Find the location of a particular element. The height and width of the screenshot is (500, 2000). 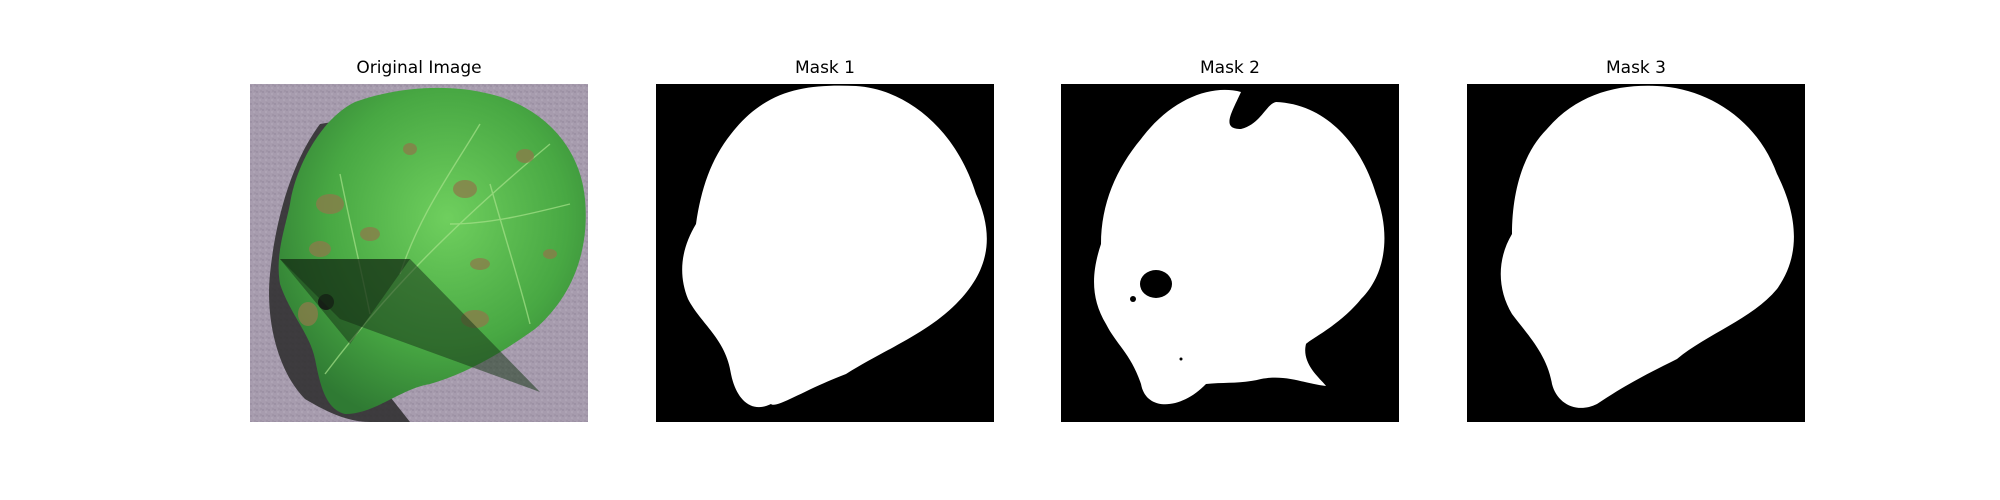

mask-1-svg is located at coordinates (825, 253).